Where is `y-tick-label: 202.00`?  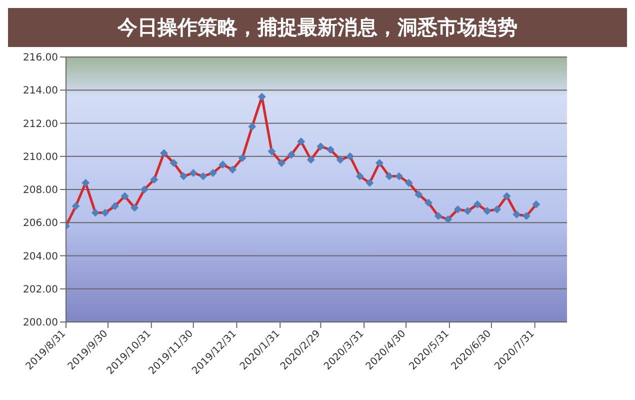 y-tick-label: 202.00 is located at coordinates (40, 290).